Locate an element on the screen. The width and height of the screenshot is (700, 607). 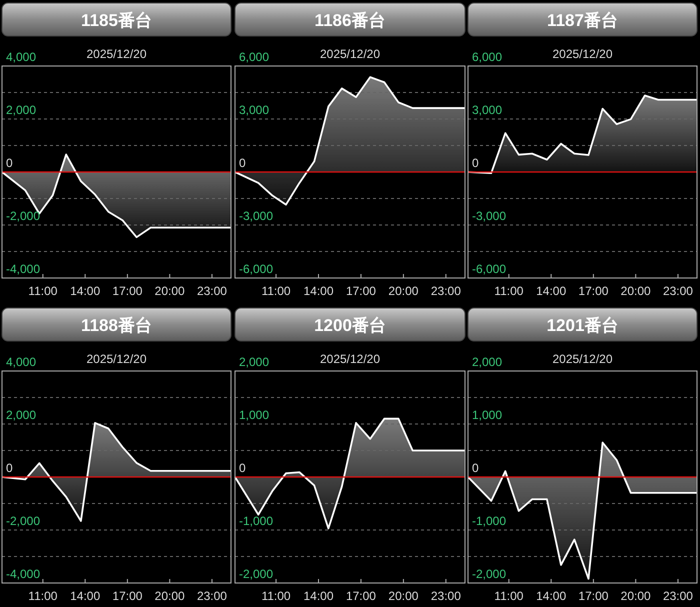
chart-title: 1186番台 is located at coordinates (350, 20).